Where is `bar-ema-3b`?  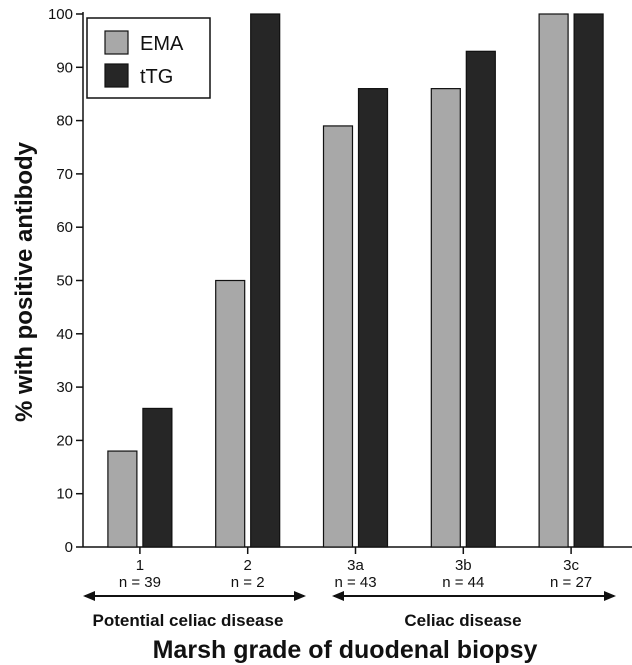 bar-ema-3b is located at coordinates (445, 318).